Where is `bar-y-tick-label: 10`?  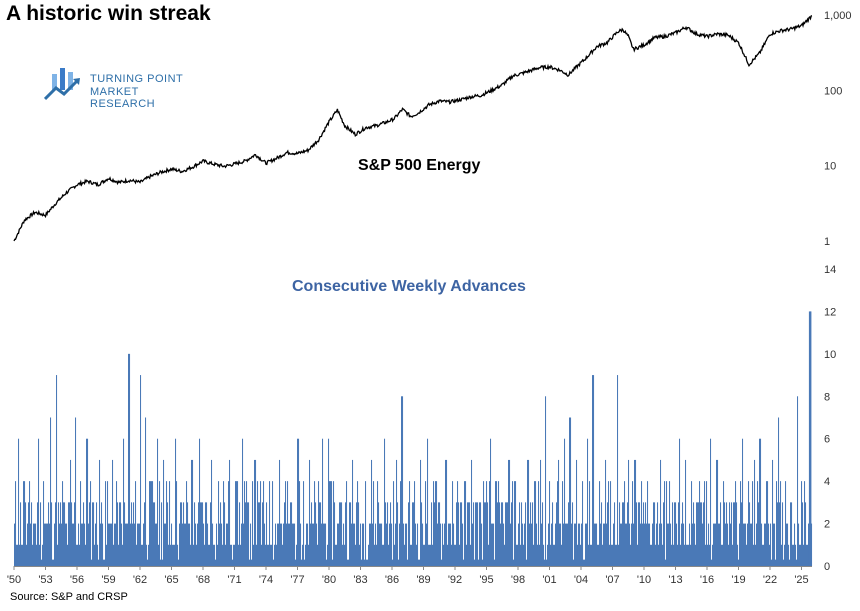 bar-y-tick-label: 10 is located at coordinates (830, 355).